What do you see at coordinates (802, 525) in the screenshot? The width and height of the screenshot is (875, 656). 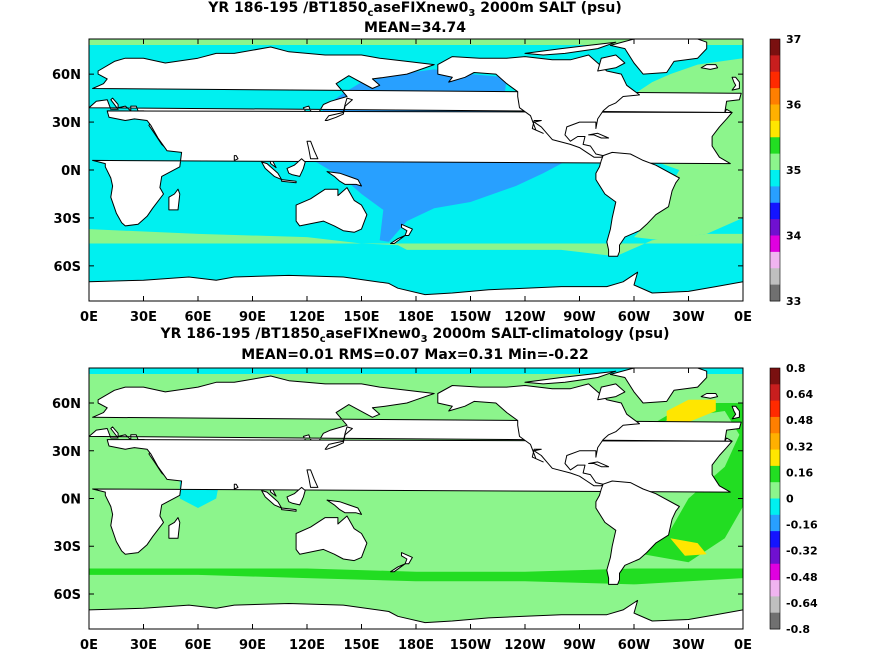 I see `colorbar-label: -0.16` at bounding box center [802, 525].